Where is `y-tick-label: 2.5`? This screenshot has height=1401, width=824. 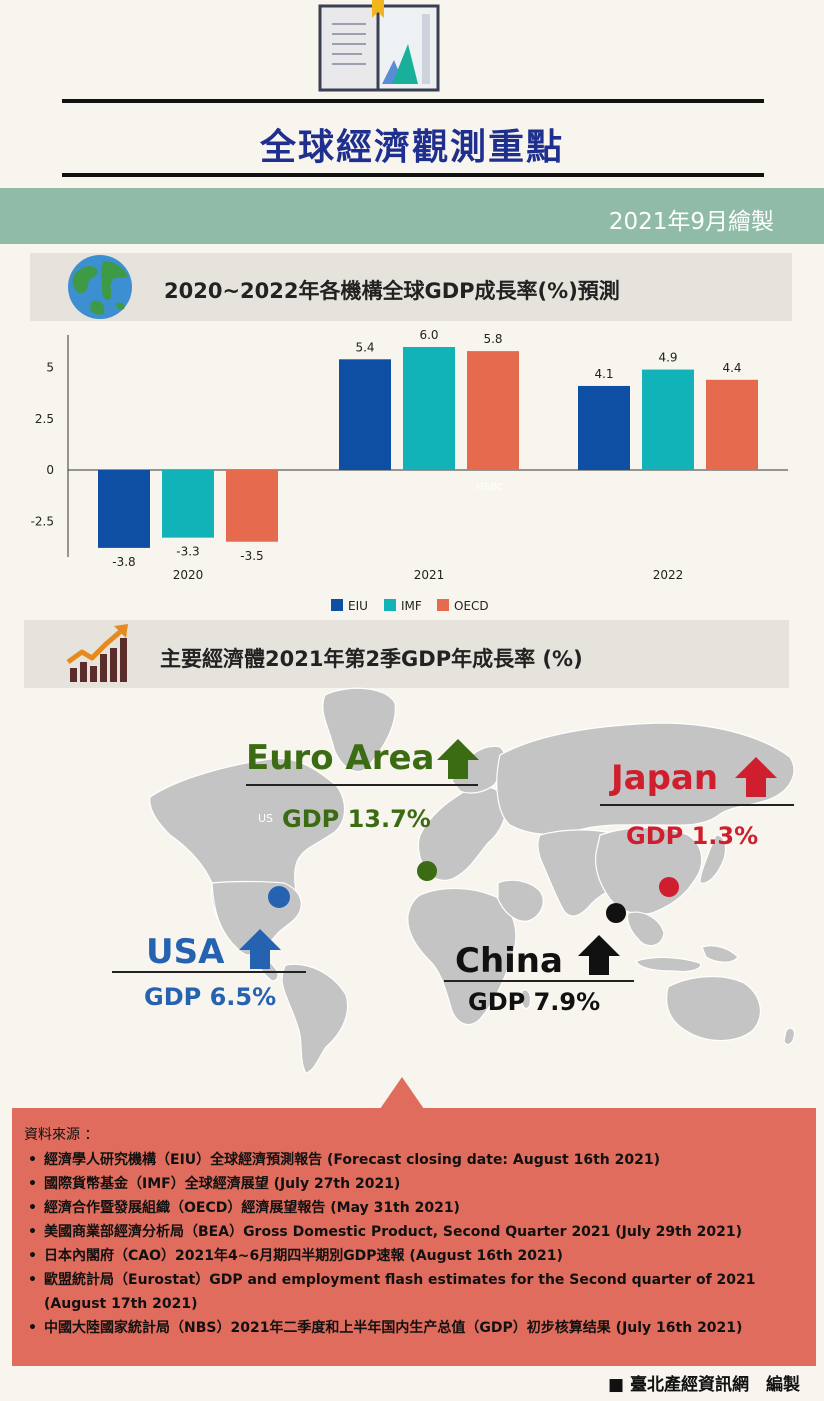
y-tick-label: 2.5 is located at coordinates (44, 419).